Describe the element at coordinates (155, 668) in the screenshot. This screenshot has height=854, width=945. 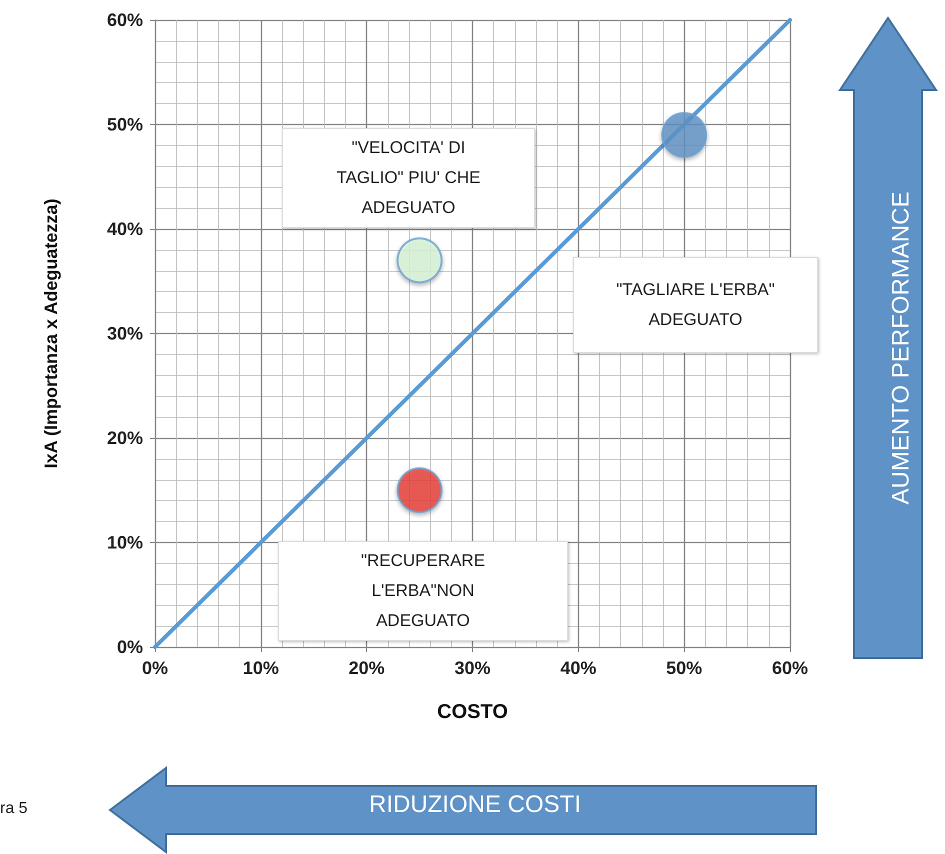
I see `x-tick-label: 0%` at that location.